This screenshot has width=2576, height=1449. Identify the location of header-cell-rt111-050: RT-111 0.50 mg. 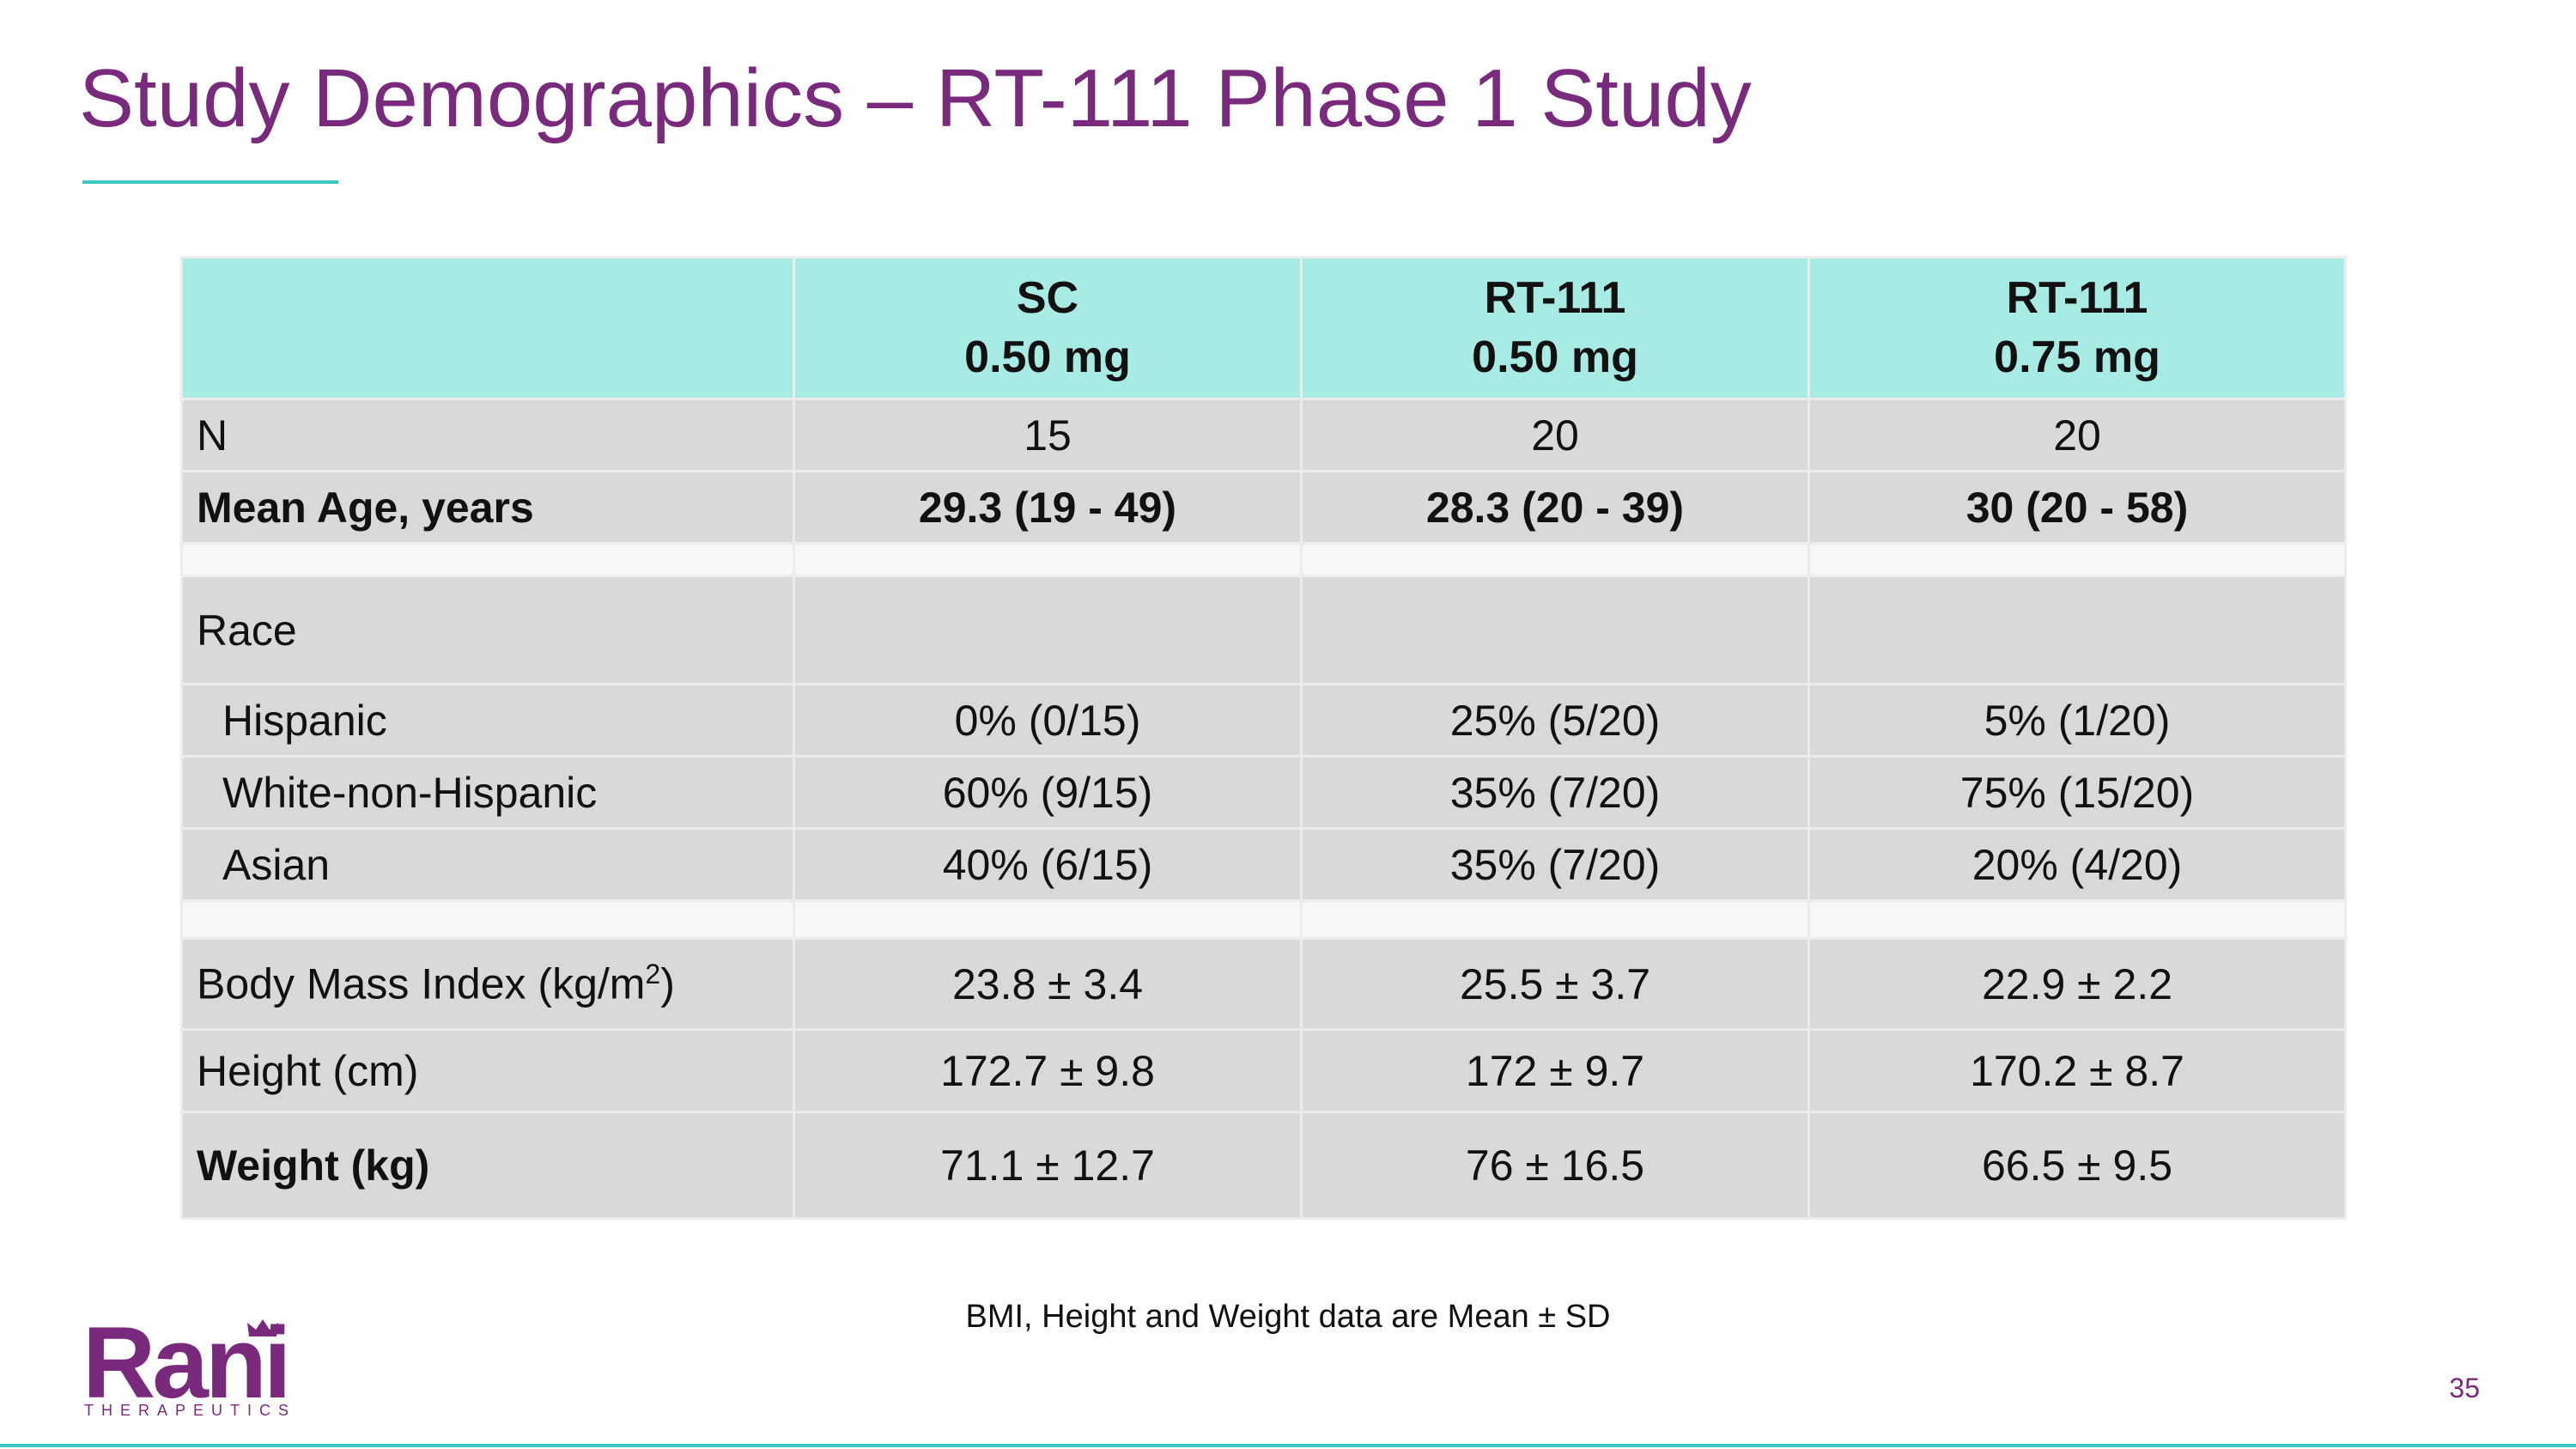
(1555, 328).